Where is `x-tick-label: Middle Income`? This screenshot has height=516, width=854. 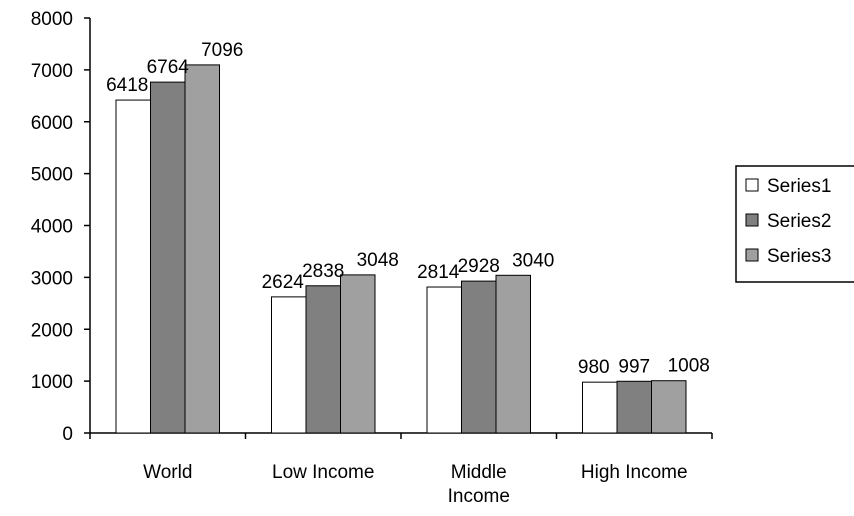 x-tick-label: Middle Income is located at coordinates (479, 484).